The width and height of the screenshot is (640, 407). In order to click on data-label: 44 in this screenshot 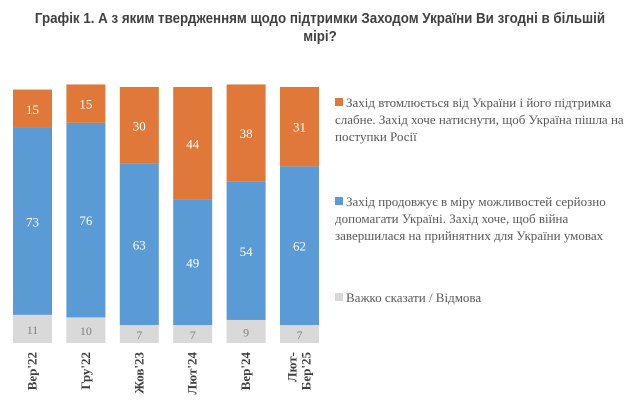, I will do `click(193, 143)`.